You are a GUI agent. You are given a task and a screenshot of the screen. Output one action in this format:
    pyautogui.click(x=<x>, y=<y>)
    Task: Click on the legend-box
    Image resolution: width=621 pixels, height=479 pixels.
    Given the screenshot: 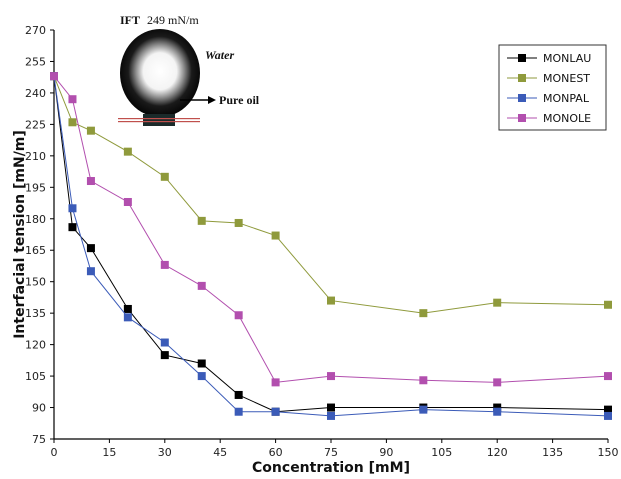 What is the action you would take?
    pyautogui.click(x=552, y=87)
    